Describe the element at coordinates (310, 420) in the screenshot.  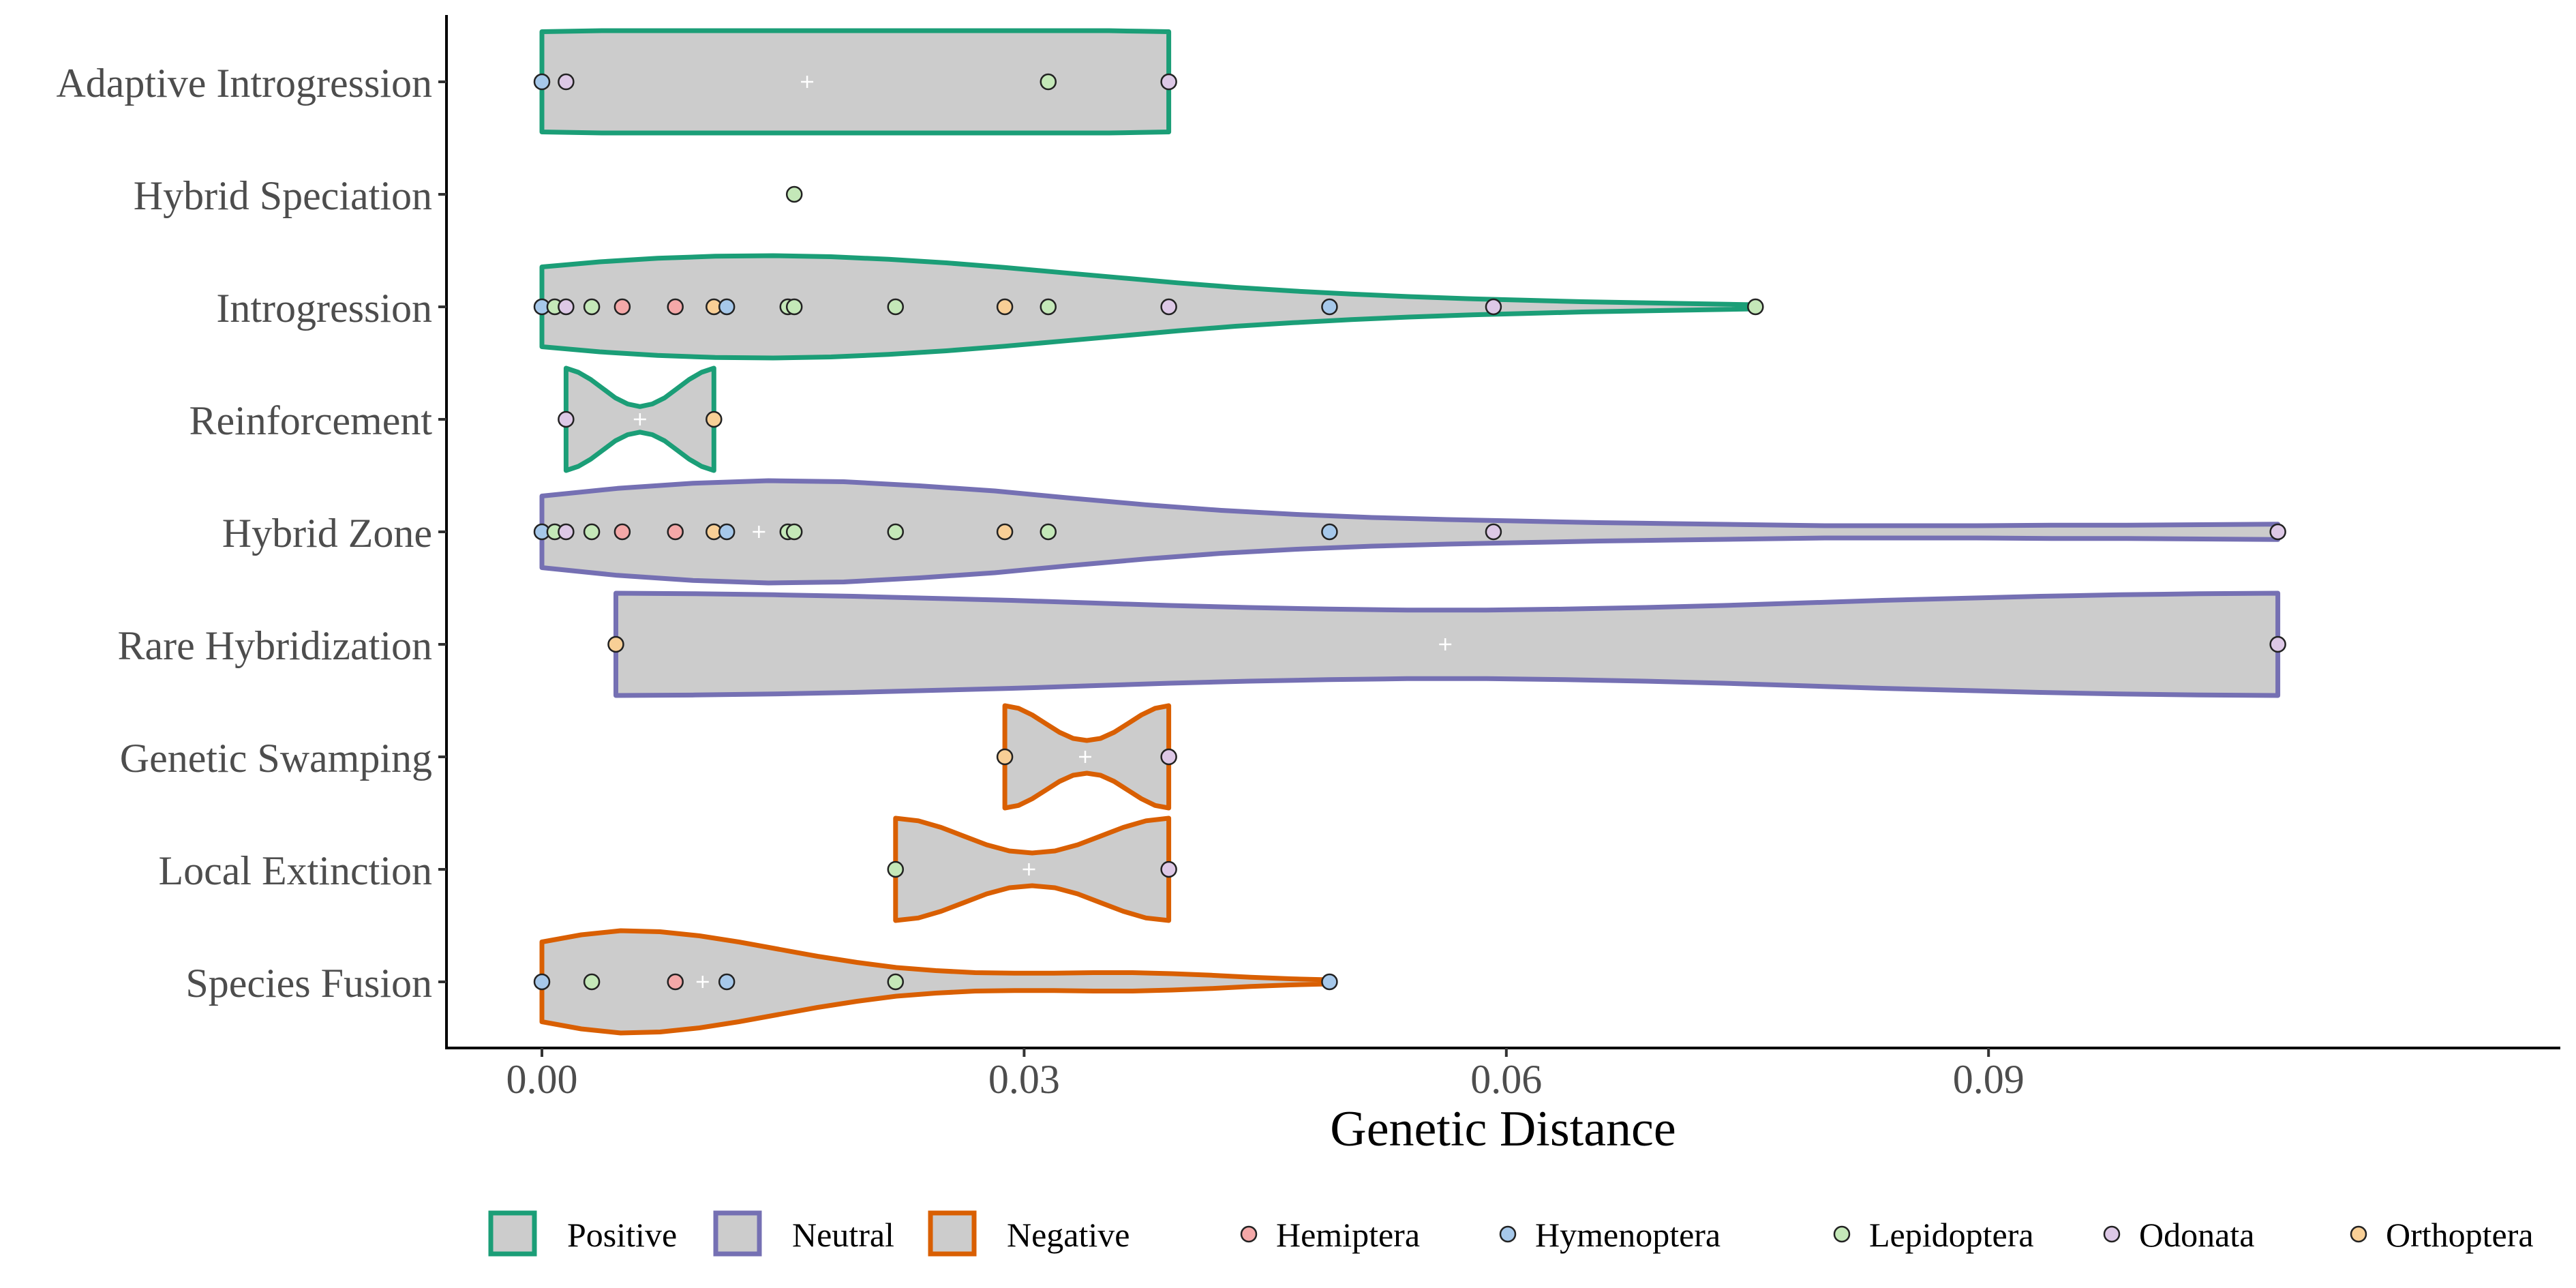
I see `y-label-reinforcement: Reinforcement` at that location.